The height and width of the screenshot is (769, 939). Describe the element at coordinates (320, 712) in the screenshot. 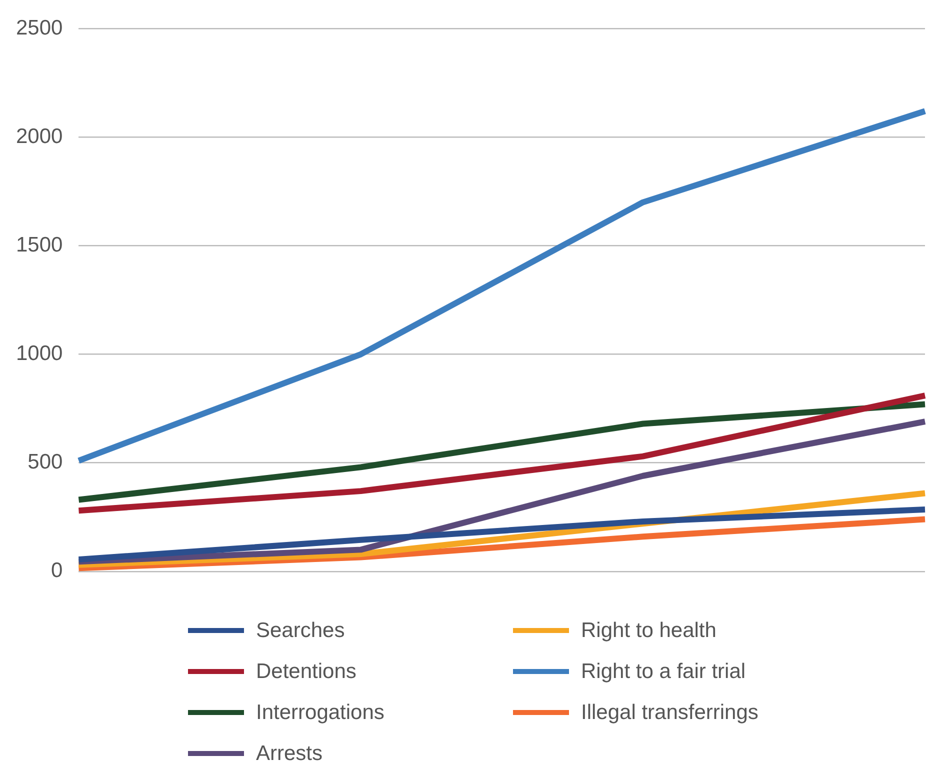

I see `legend-label: Interrogations` at that location.